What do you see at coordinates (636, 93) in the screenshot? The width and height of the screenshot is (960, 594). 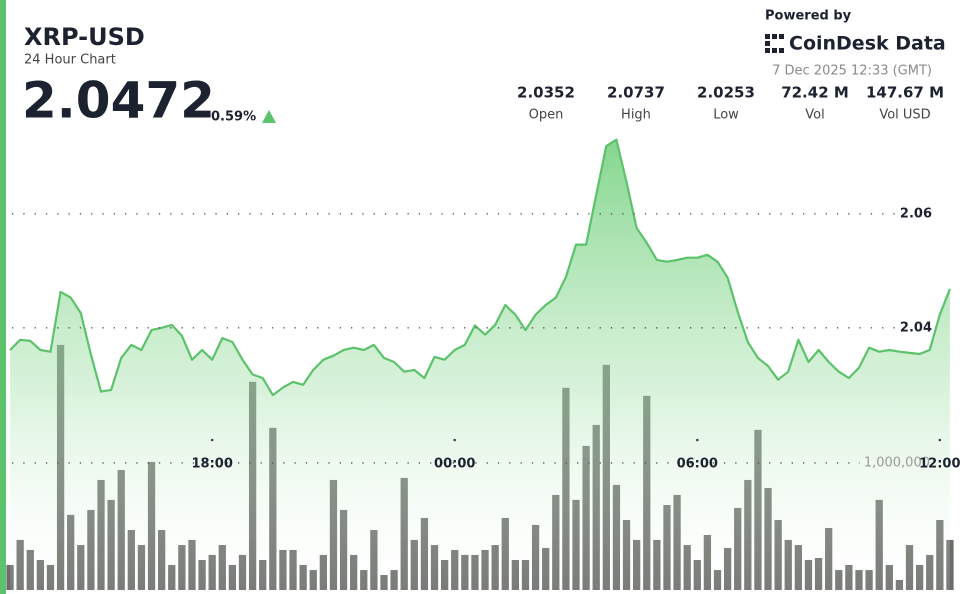 I see `stat-value: 2.0737` at bounding box center [636, 93].